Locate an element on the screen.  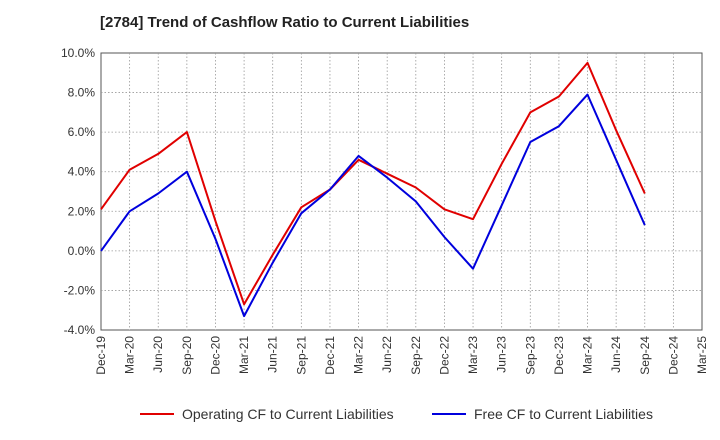
y-tick-label: 4.0% is located at coordinates (82, 172).